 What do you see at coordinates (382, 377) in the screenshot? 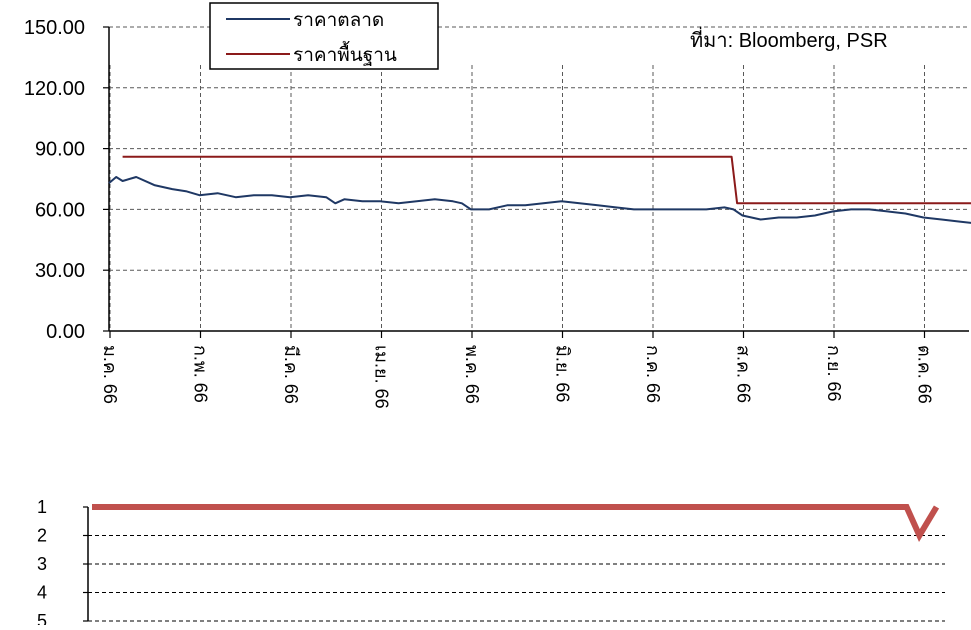
I see `price-x-tick-label: เม.ย. 66` at bounding box center [382, 377].